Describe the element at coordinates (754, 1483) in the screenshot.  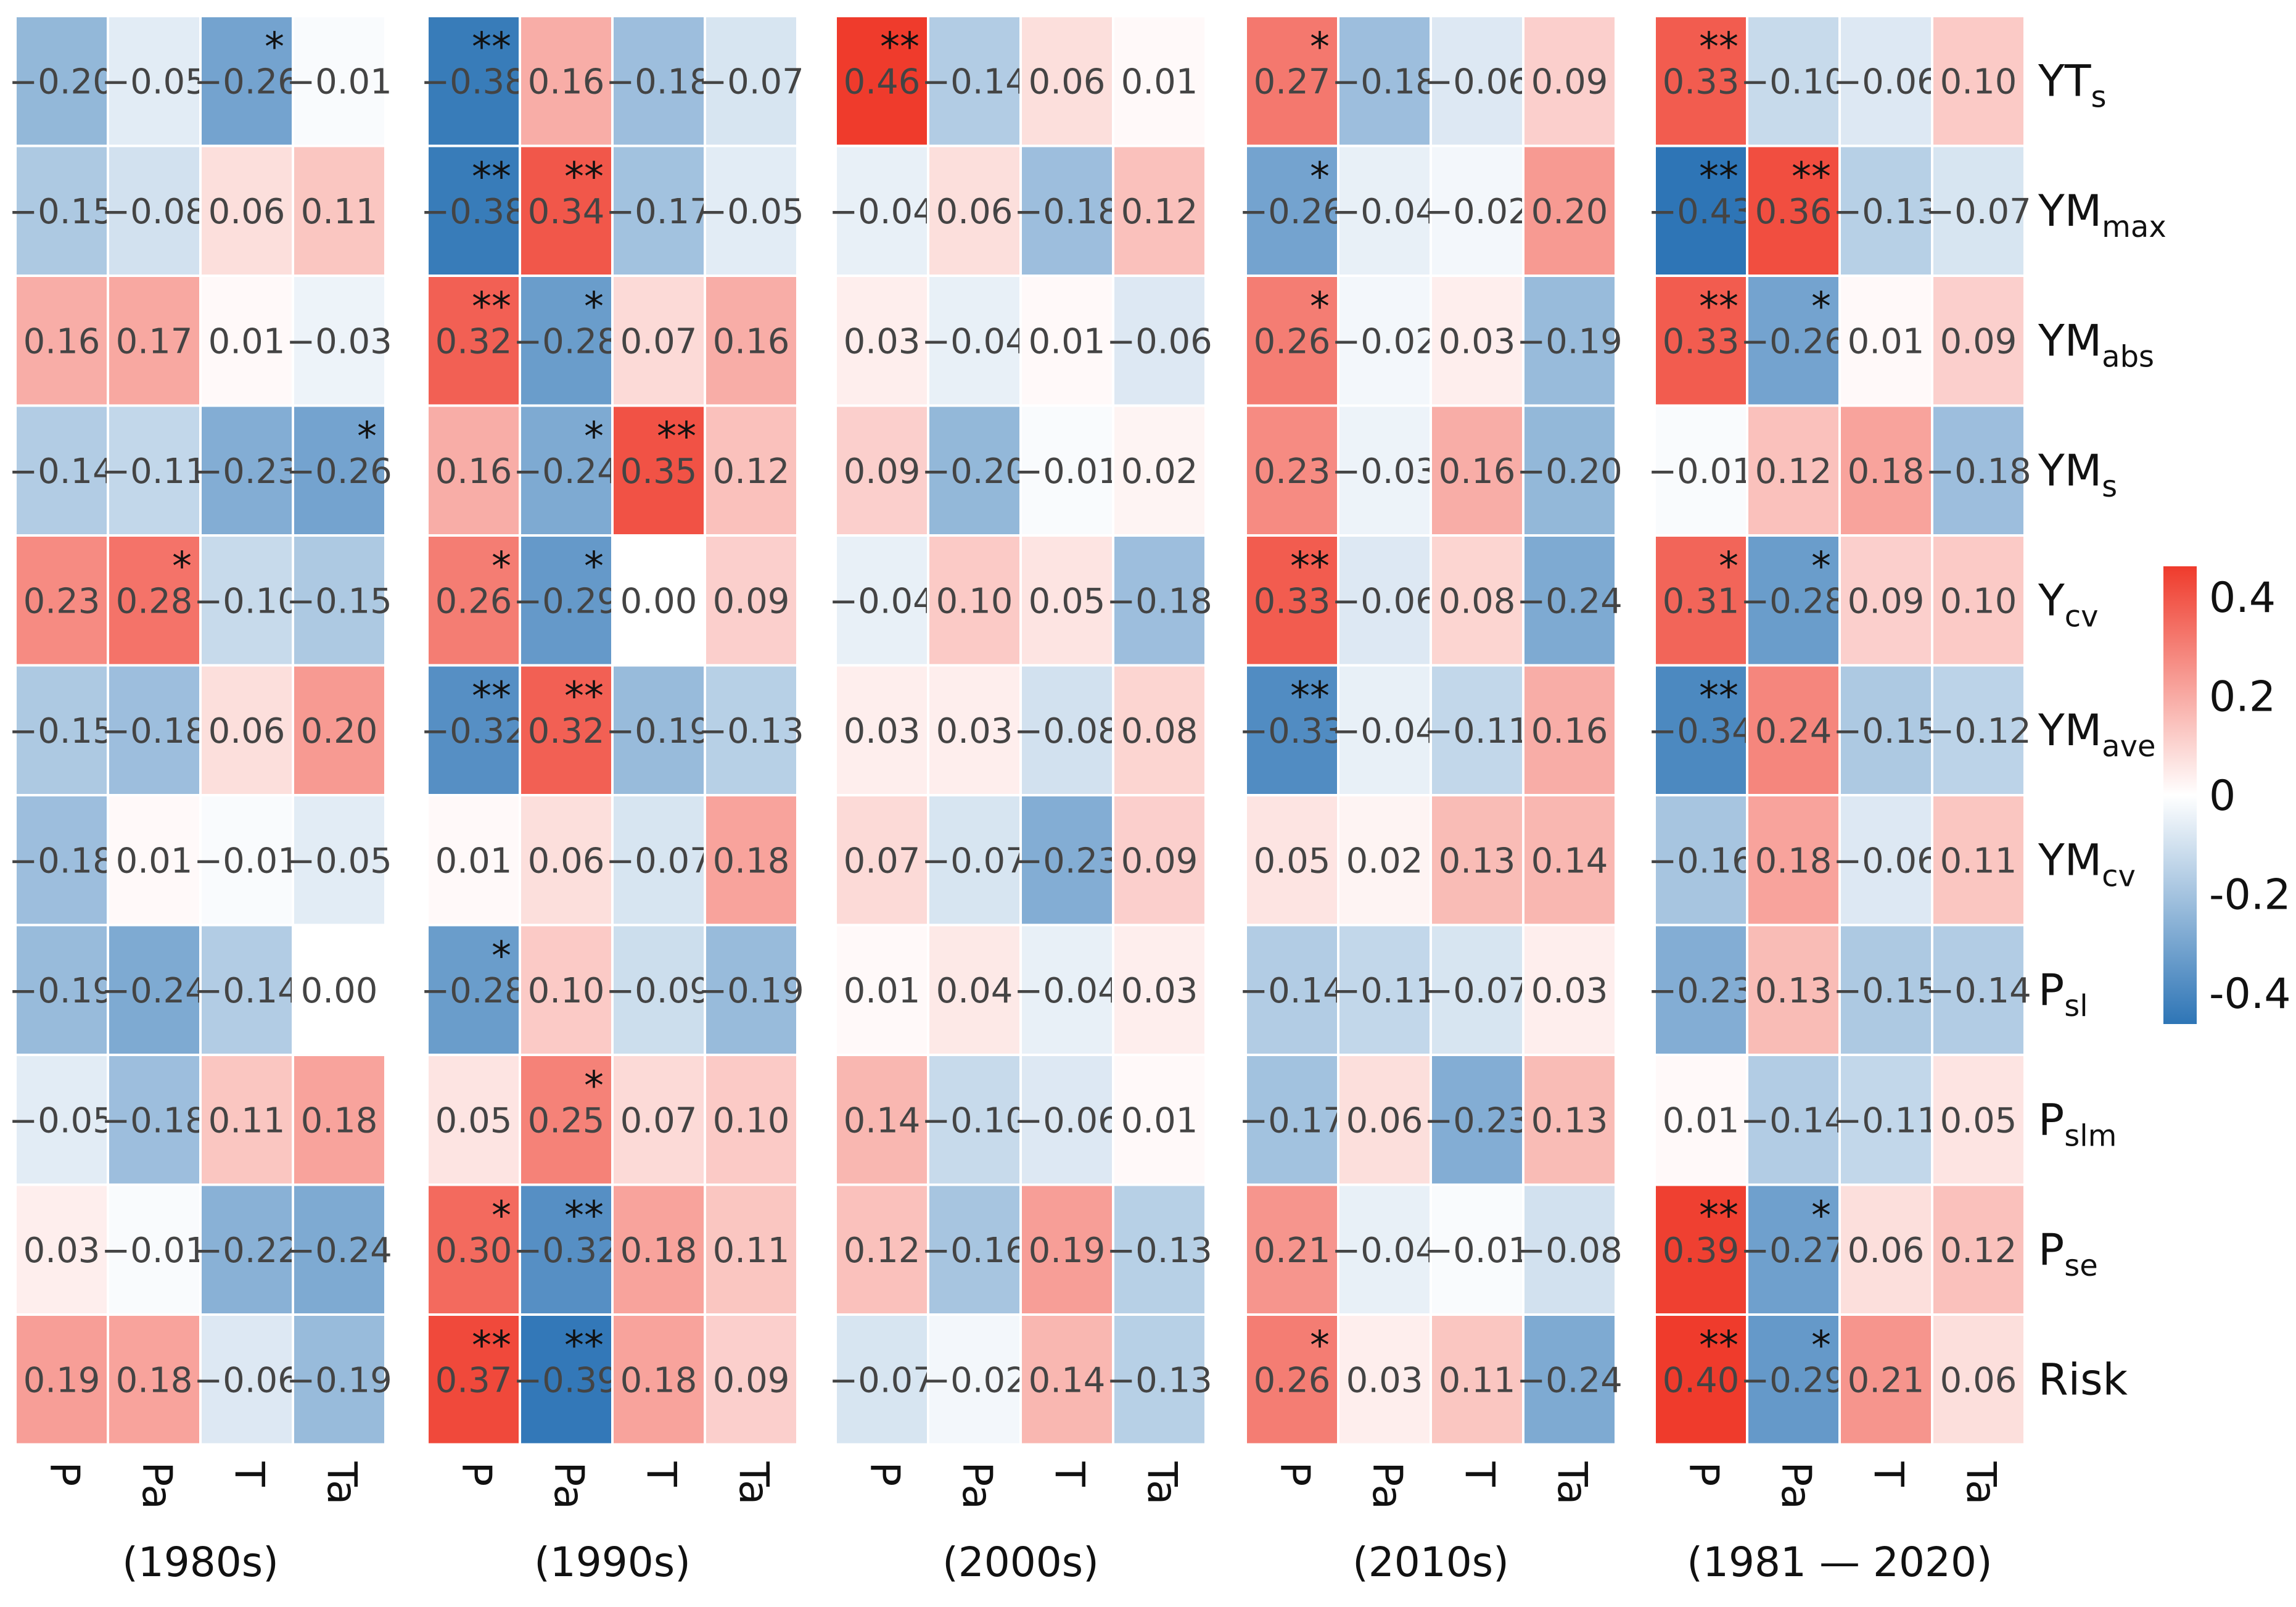
I see `column-tick-label: Ta` at that location.